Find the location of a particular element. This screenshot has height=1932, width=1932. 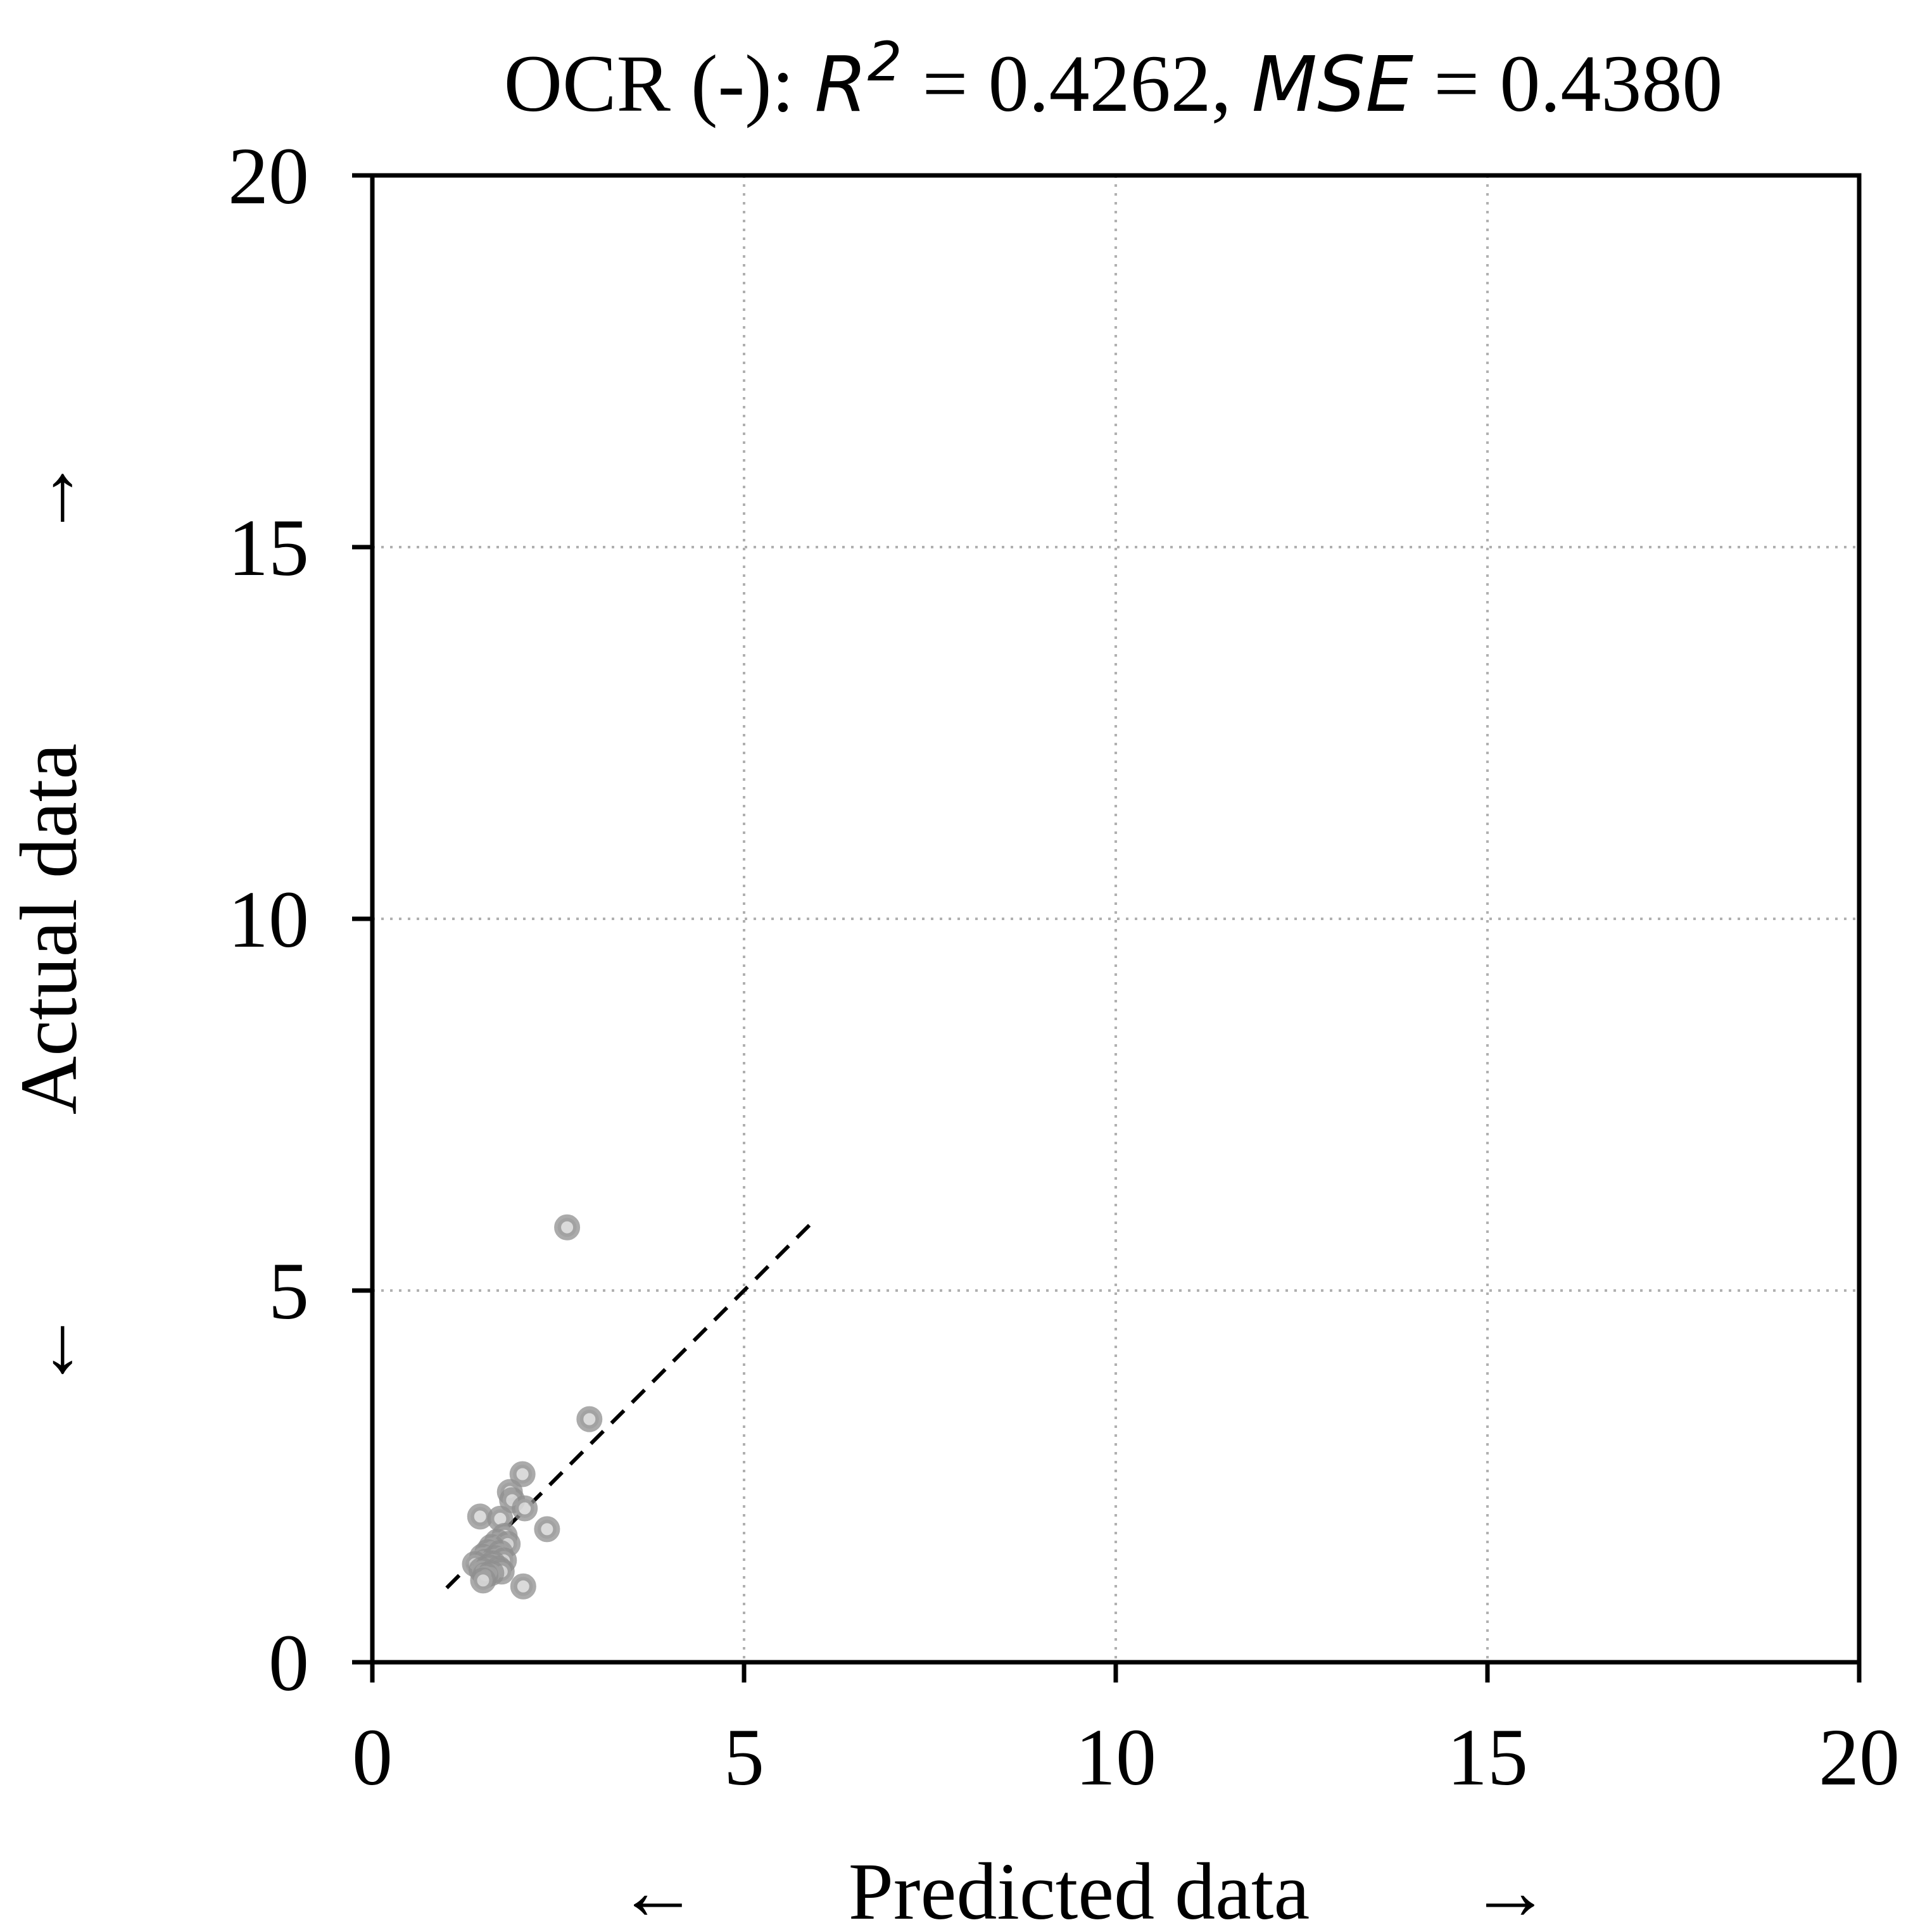

y-tick-label: 15 is located at coordinates (268, 548).